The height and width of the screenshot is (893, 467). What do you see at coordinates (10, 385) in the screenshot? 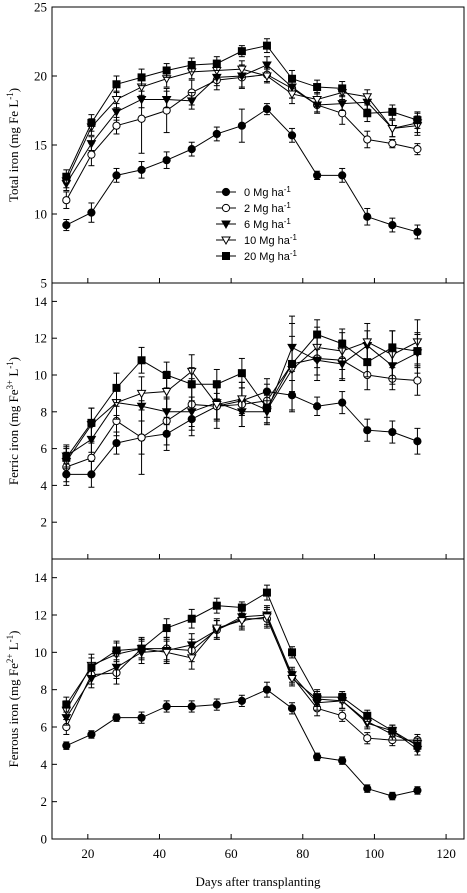
I see `y-axis-label-superscript: 3+` at bounding box center [10, 385].